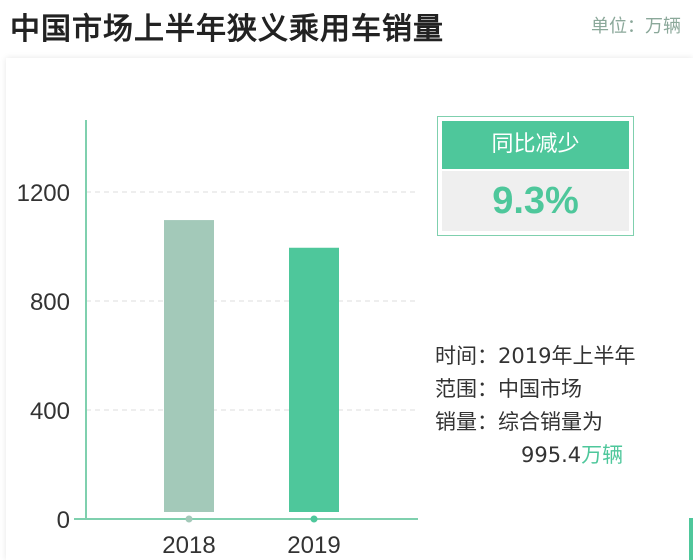 This screenshot has height=560, width=693. What do you see at coordinates (188, 545) in the screenshot?
I see `x-tick-label-2018: 2018` at bounding box center [188, 545].